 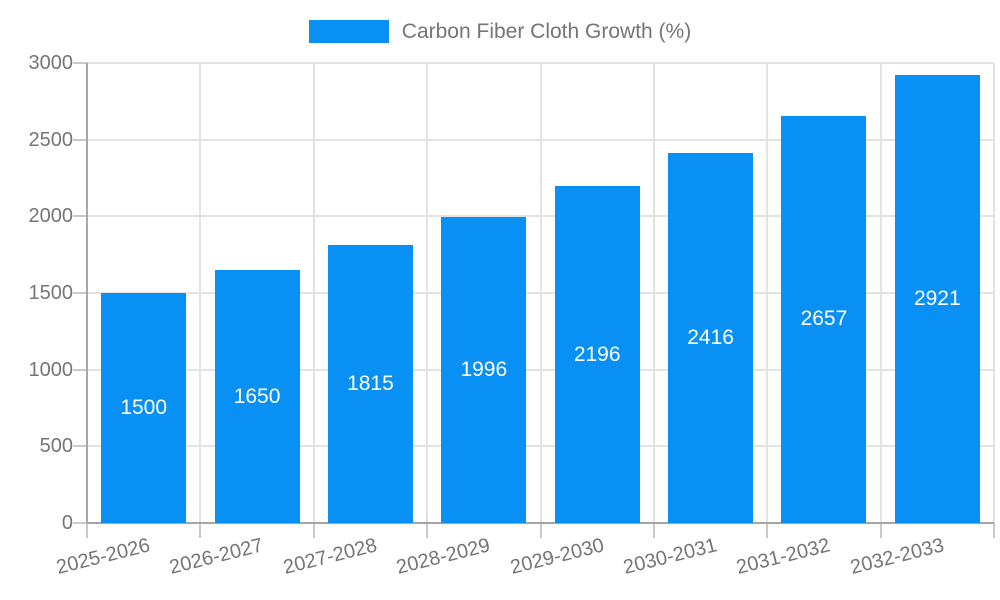 What do you see at coordinates (51, 139) in the screenshot?
I see `y-axis-tick-label: 2500` at bounding box center [51, 139].